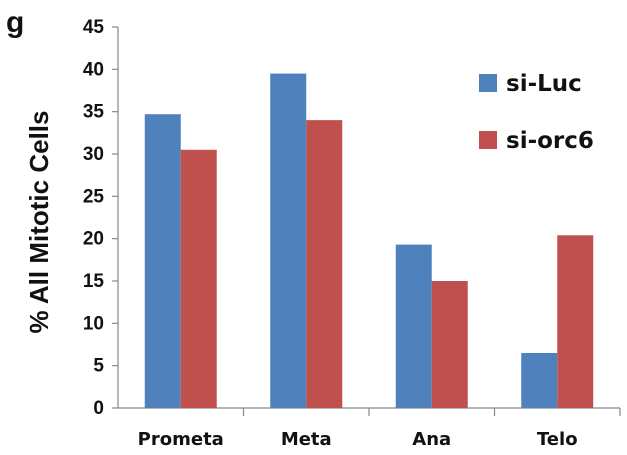 Image resolution: width=627 pixels, height=455 pixels. Describe the element at coordinates (557, 439) in the screenshot. I see `x-tick-label: Telo` at that location.